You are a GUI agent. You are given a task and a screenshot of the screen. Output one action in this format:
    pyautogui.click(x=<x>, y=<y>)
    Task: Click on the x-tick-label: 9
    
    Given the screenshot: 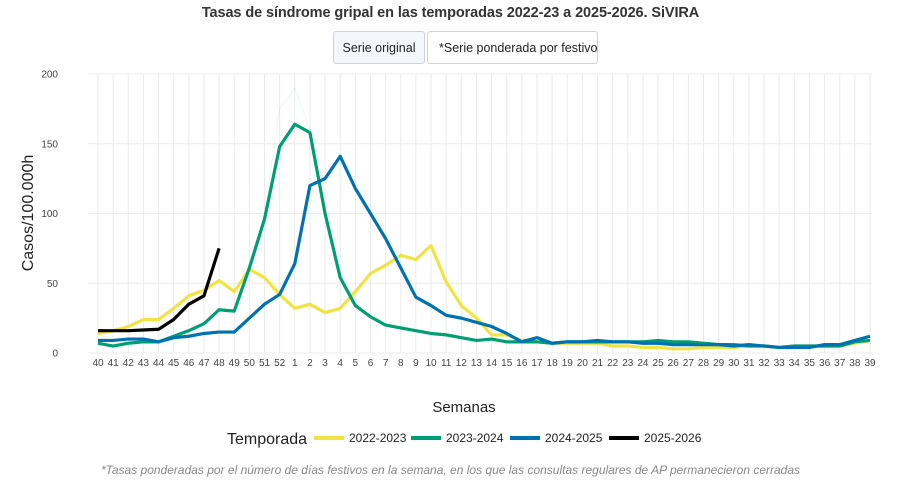 What is the action you would take?
    pyautogui.click(x=416, y=363)
    